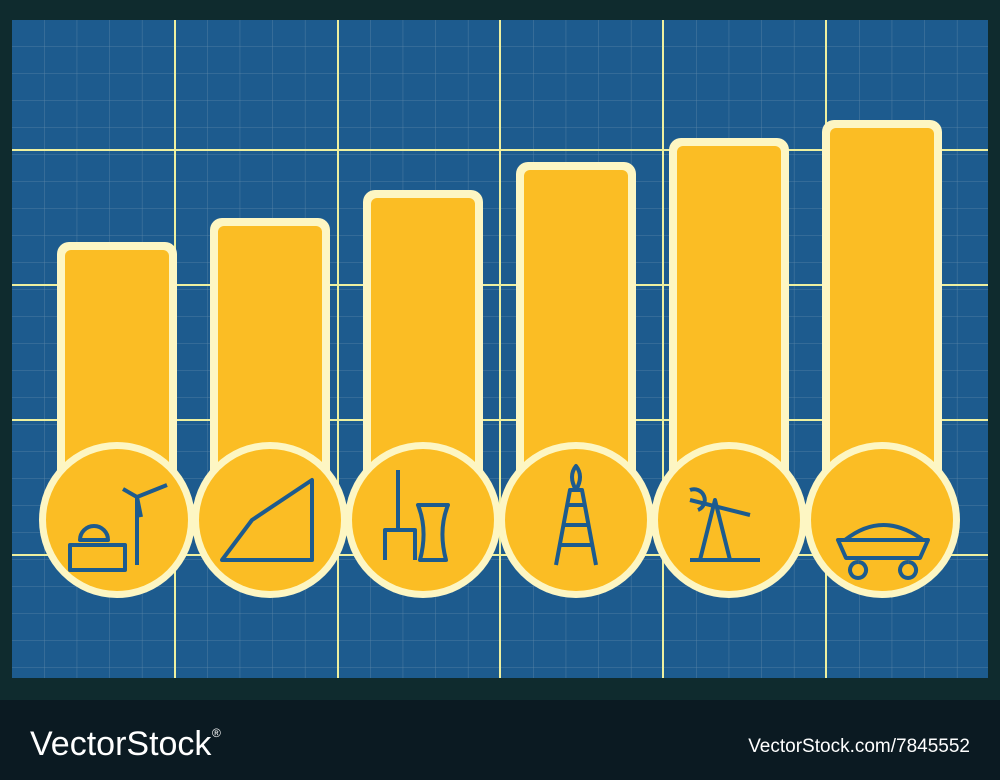  Describe the element at coordinates (121, 744) in the screenshot. I see `brand: VectorStock` at that location.